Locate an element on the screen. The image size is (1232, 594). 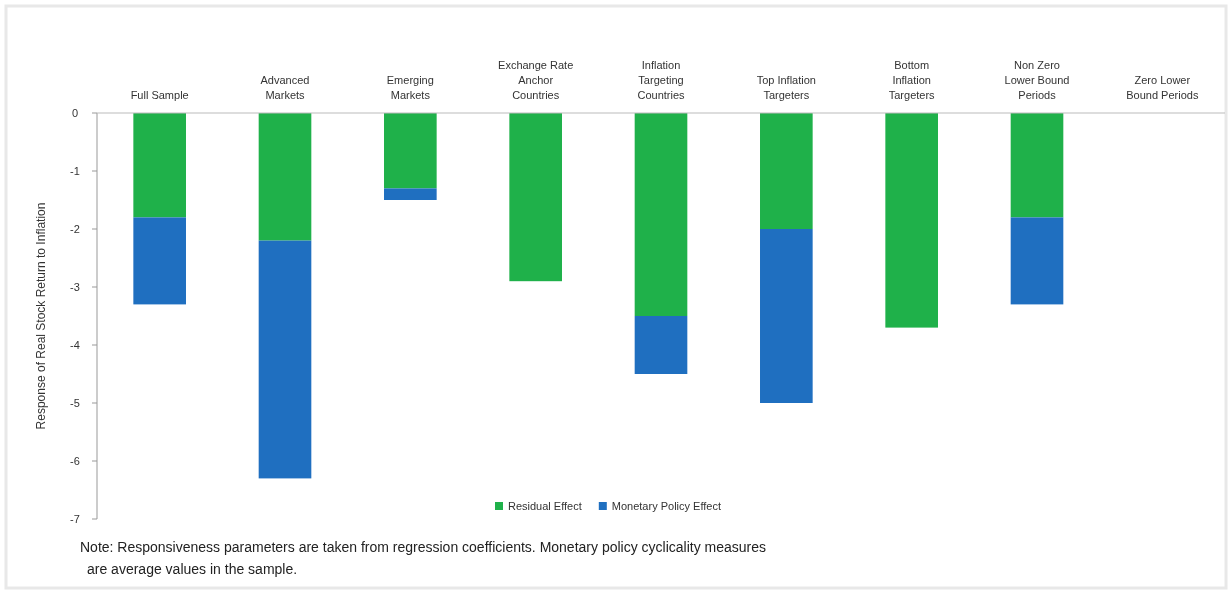
text: Note: Responsiveness parameters are taken from regression coefficients. Monetary policy cyclicality measures are average values in the sample. is located at coordinates (423, 558).